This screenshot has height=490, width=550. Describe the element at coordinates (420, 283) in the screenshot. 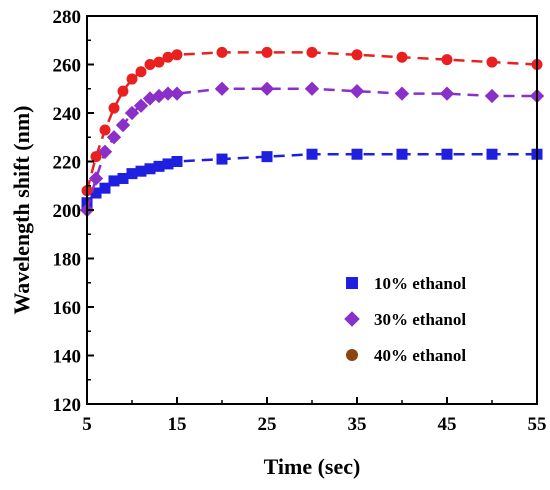

I see `legend-label: 10% ethanol` at that location.